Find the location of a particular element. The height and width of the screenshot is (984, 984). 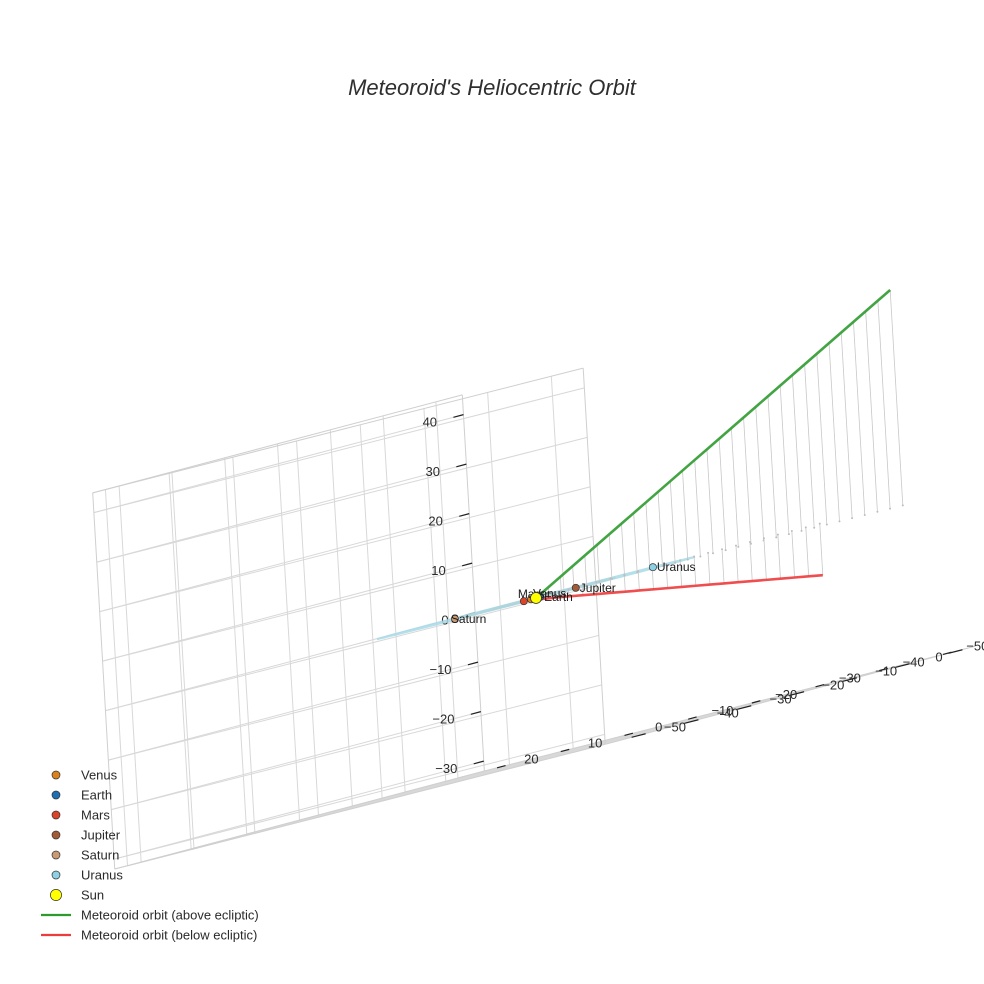

planet-saturn is located at coordinates (454, 618).